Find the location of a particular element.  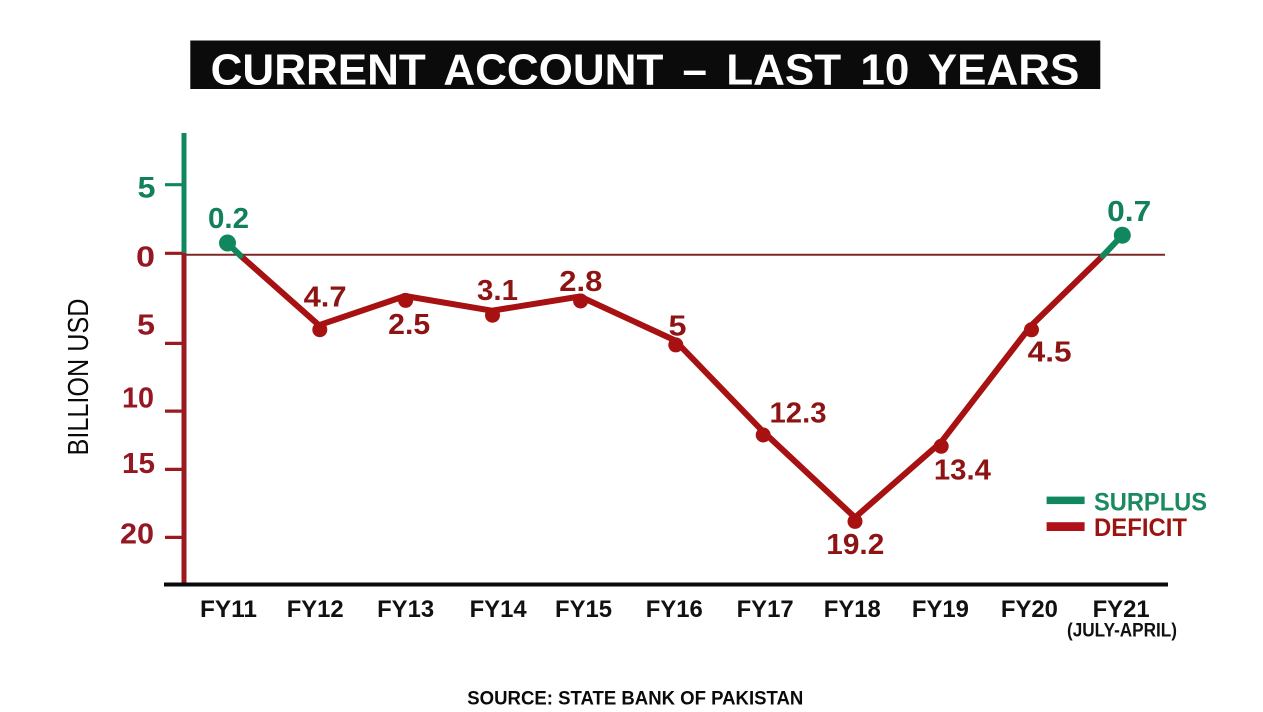

svg-text: FY14 is located at coordinates (498, 609).